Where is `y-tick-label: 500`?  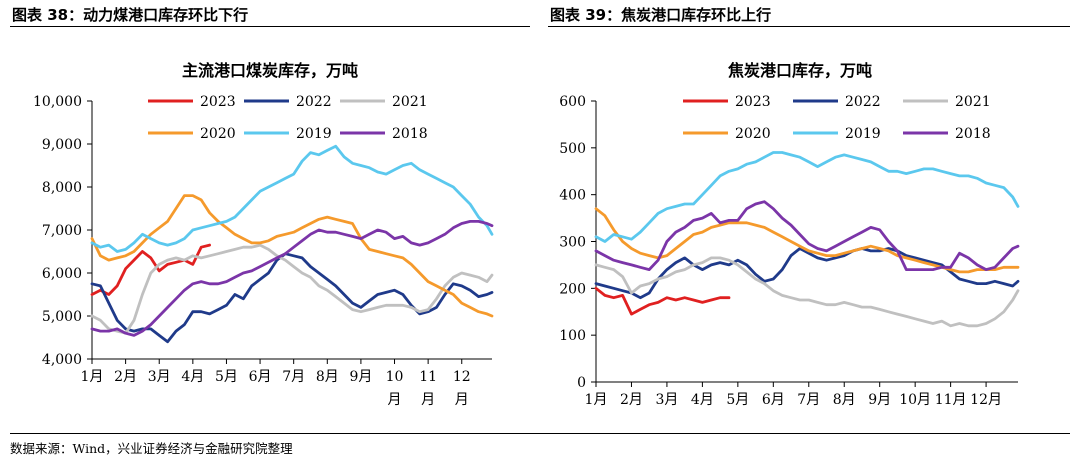 y-tick-label: 500 is located at coordinates (572, 149).